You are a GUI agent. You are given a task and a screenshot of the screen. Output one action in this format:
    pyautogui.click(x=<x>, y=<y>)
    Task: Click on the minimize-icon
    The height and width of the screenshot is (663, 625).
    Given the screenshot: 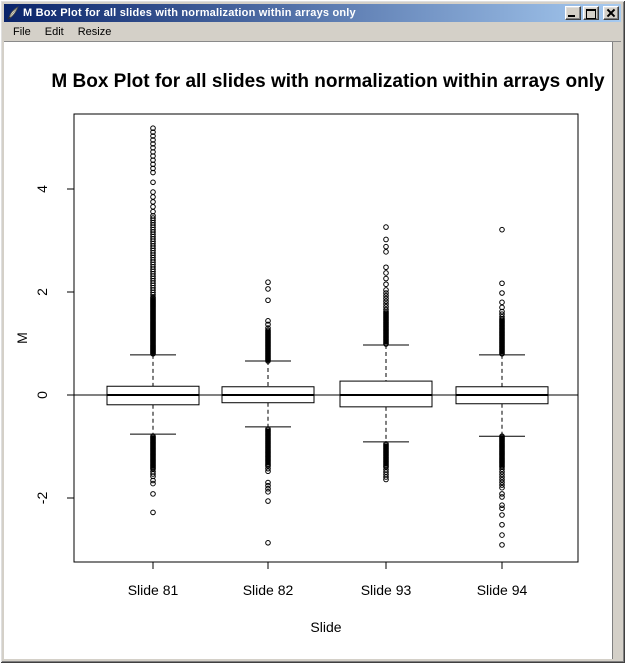 What is the action you would take?
    pyautogui.click(x=571, y=16)
    